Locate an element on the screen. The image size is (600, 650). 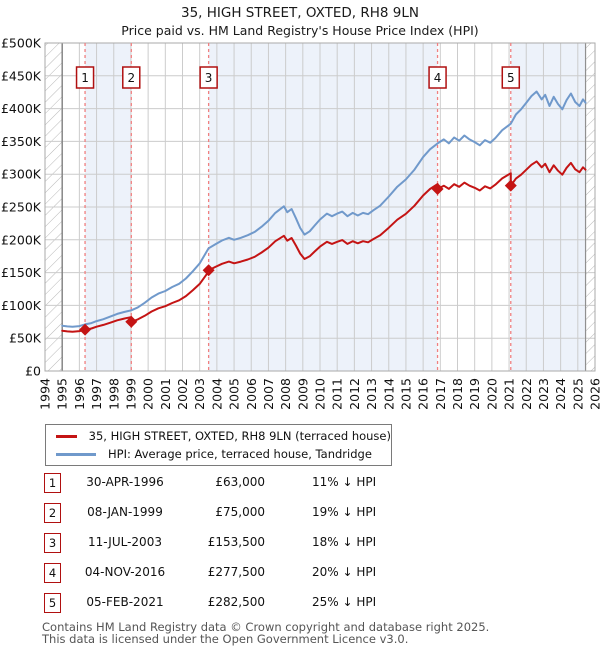
x-tick-label: 2009 is located at coordinates (302, 394).